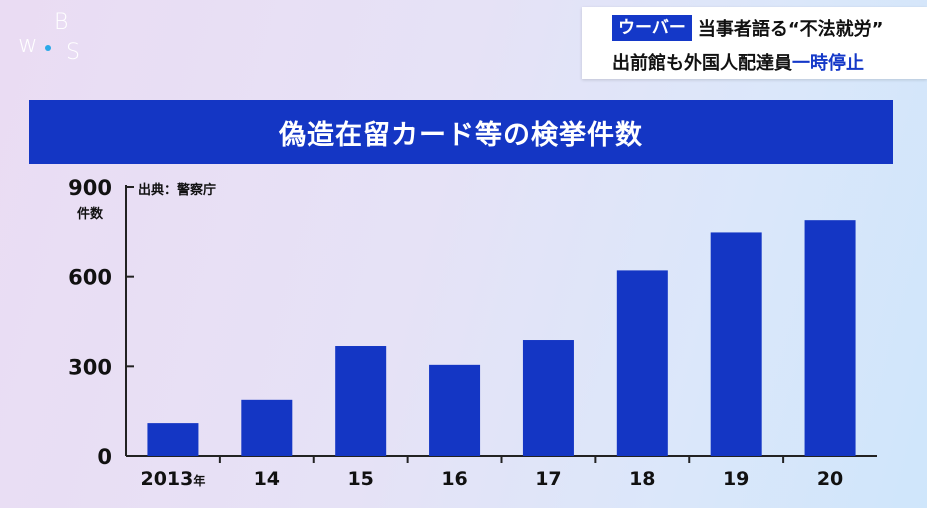 The image size is (927, 508). Describe the element at coordinates (90, 188) in the screenshot. I see `y-tick-label: 900` at that location.